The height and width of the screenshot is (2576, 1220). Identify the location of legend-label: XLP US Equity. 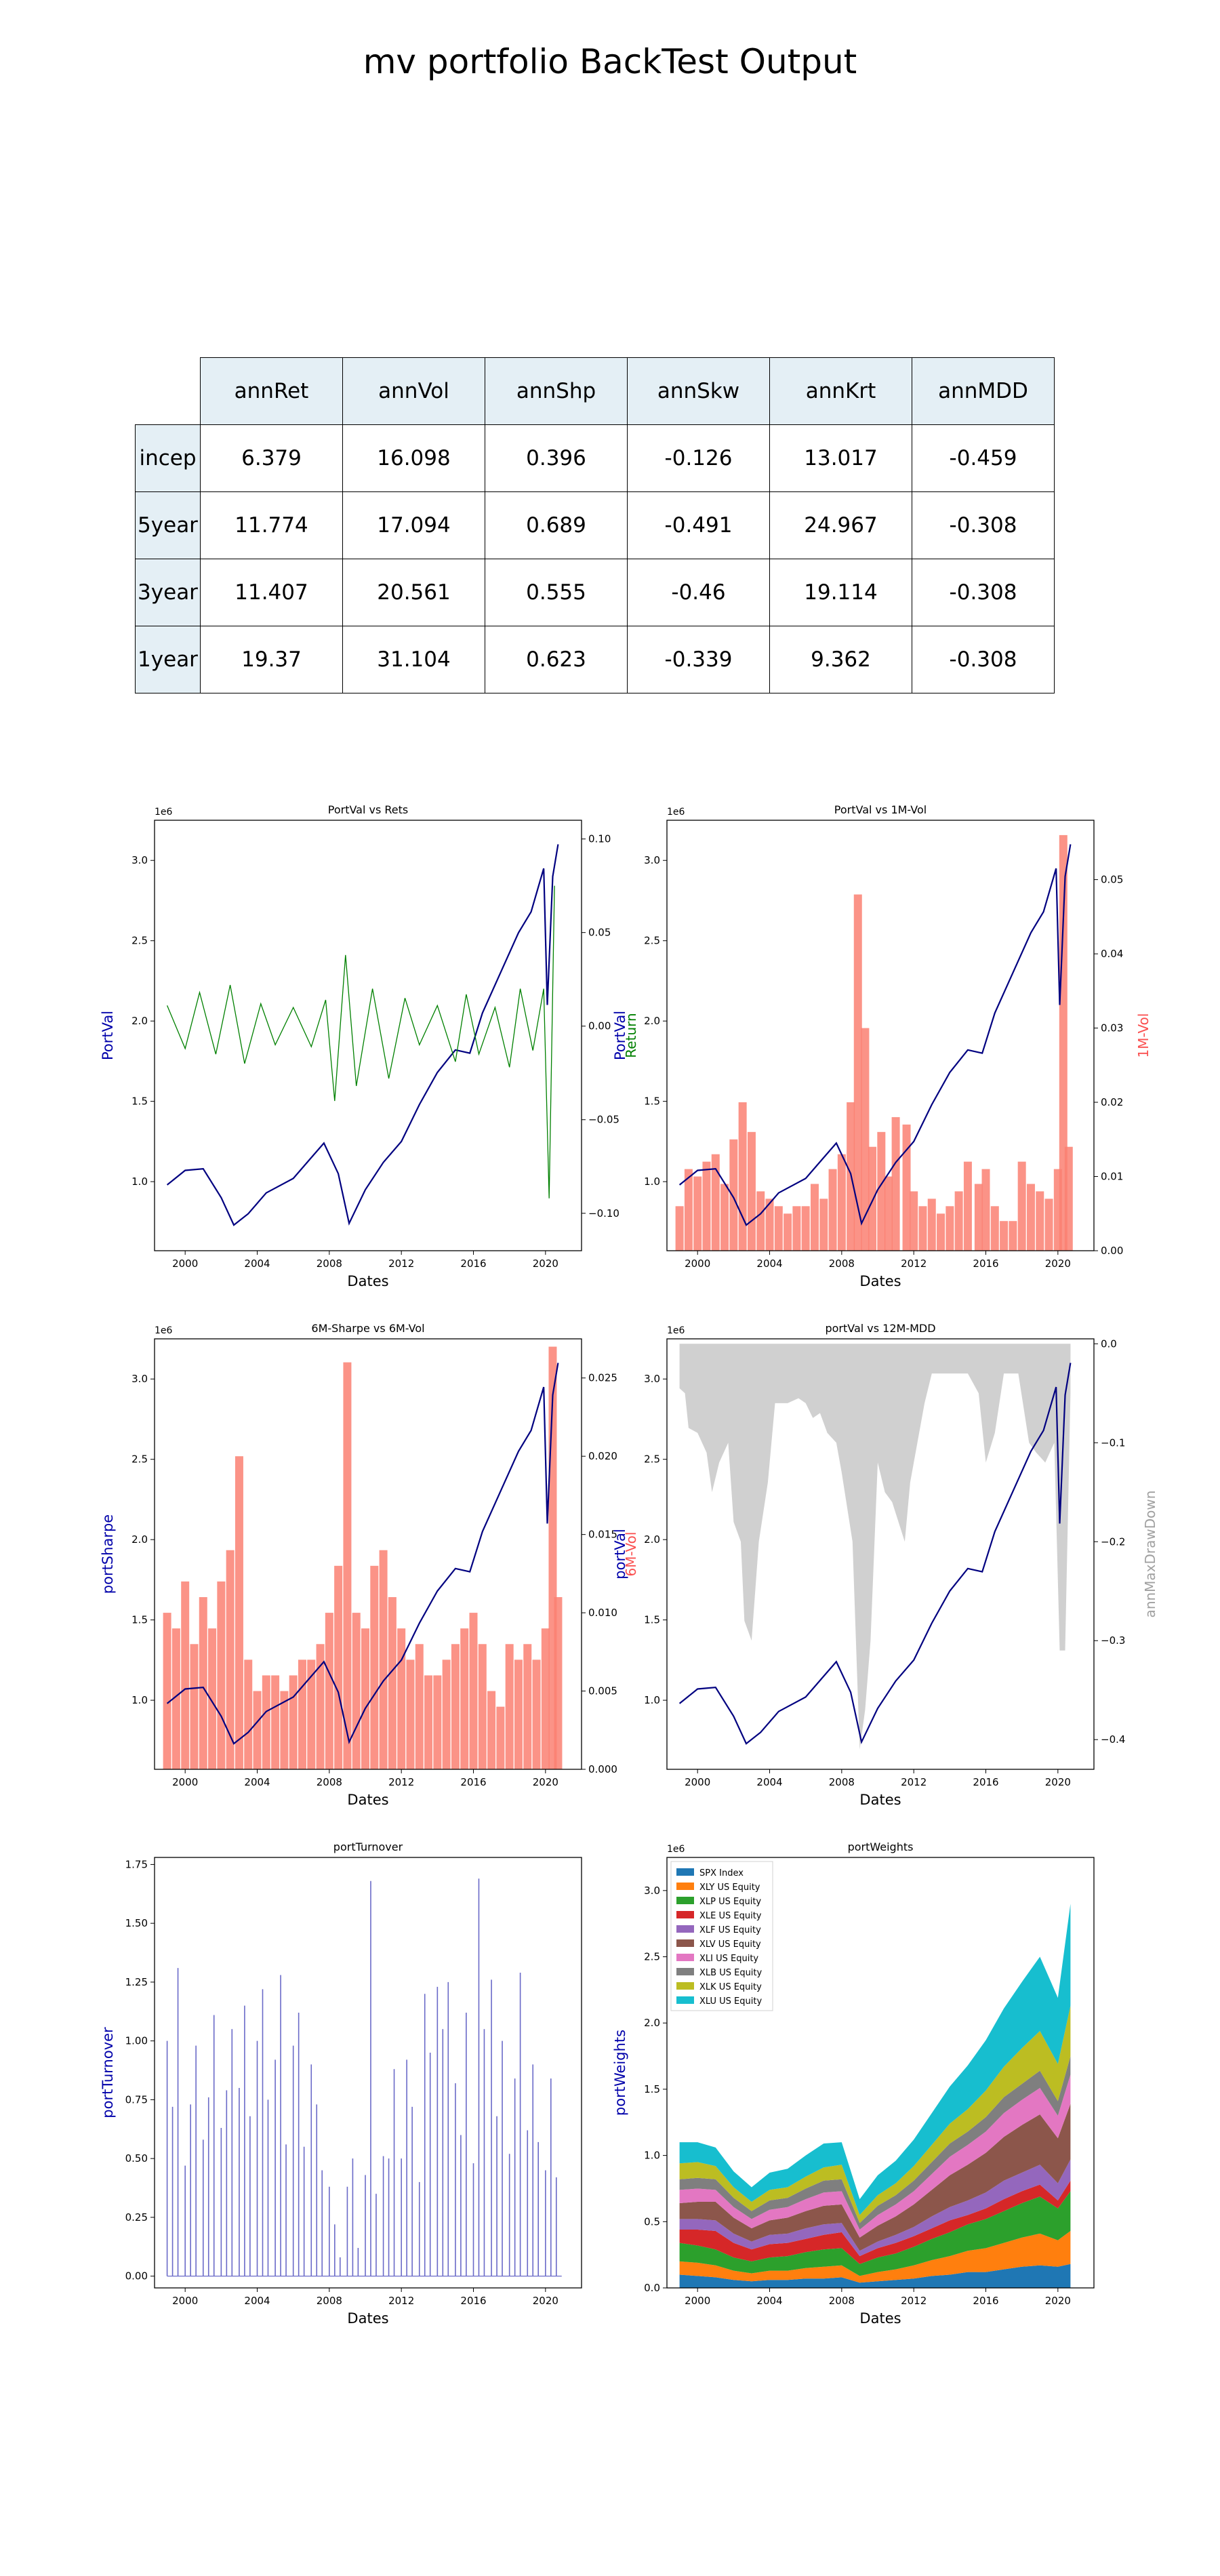
(730, 1902).